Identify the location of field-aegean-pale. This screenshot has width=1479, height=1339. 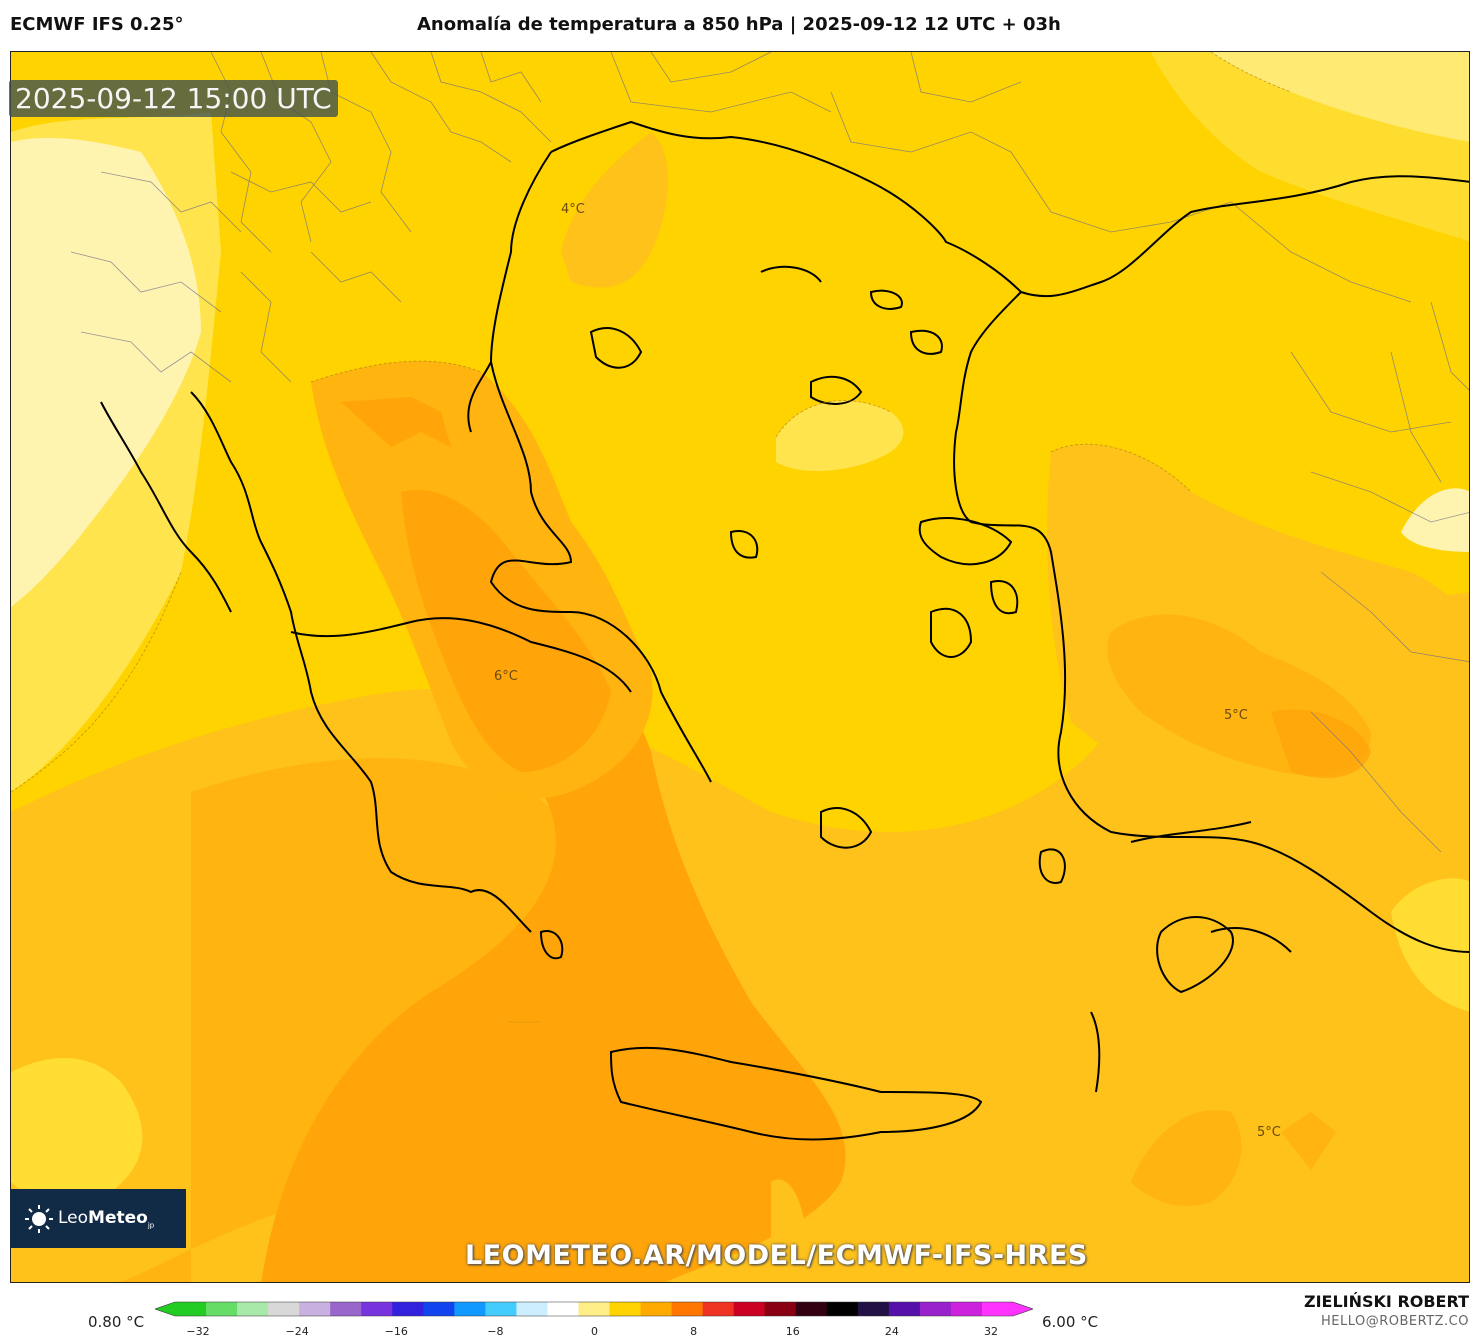
(840, 436).